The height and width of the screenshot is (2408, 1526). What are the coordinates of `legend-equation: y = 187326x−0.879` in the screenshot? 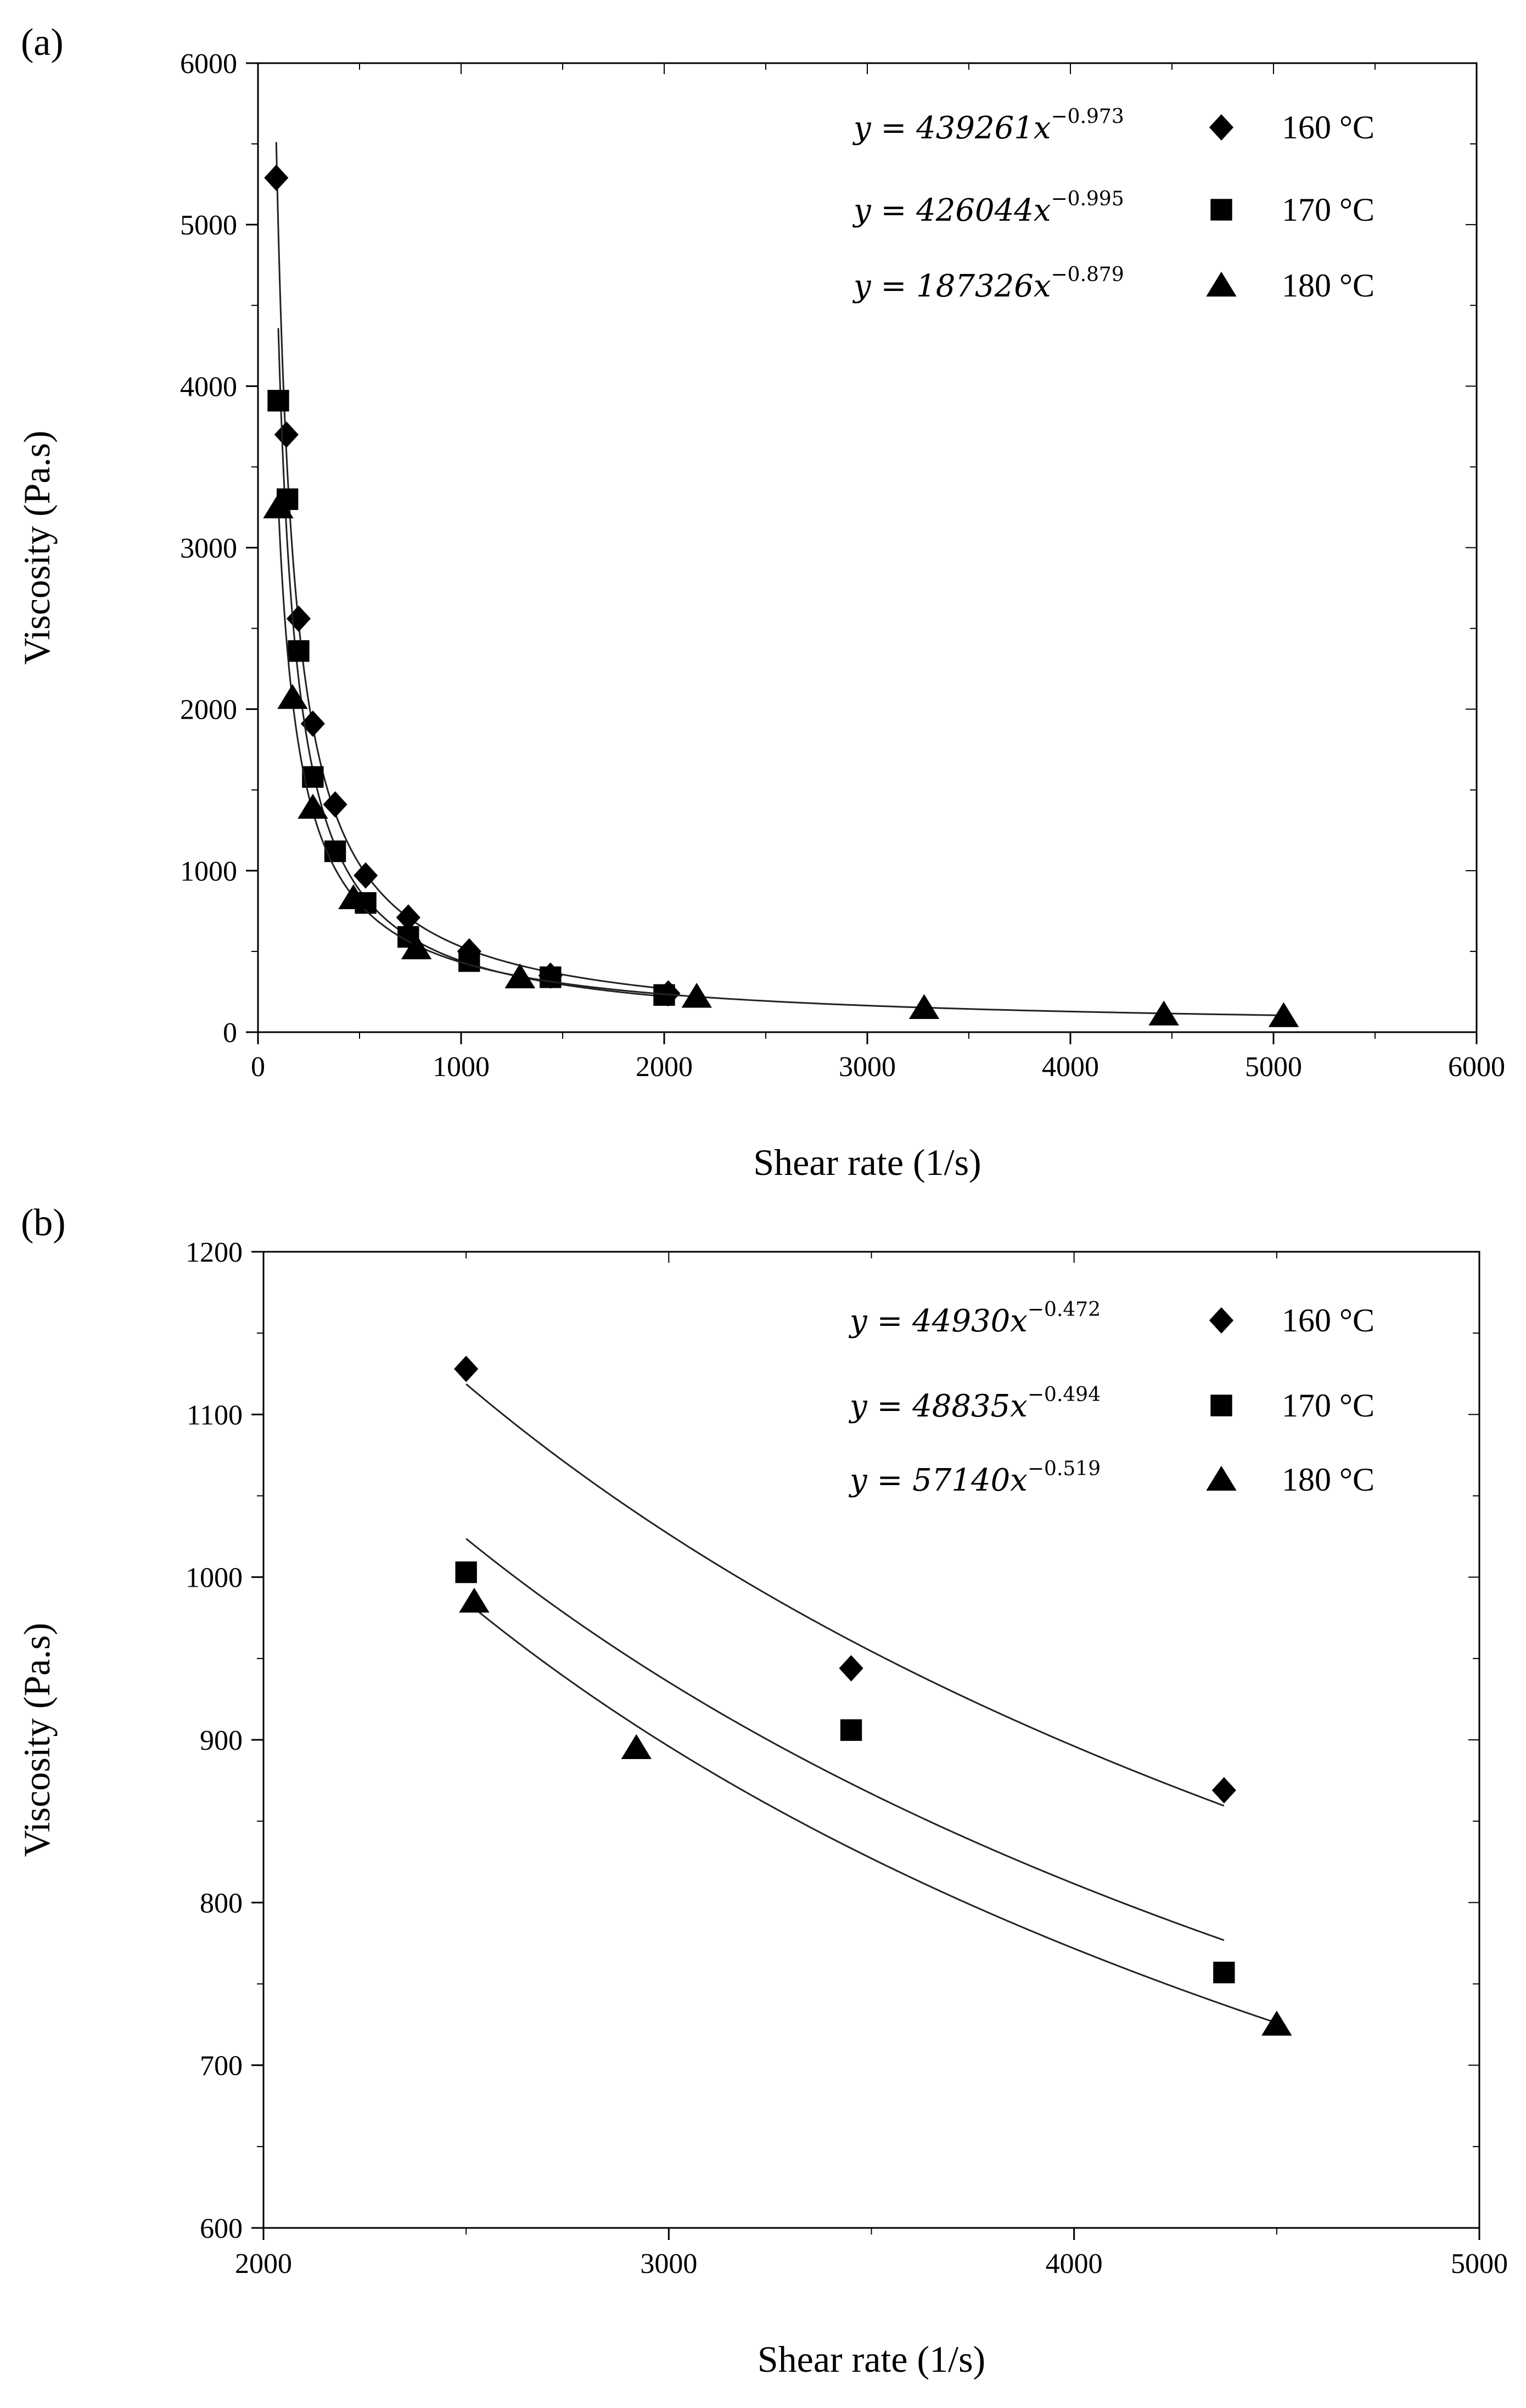 It's located at (988, 284).